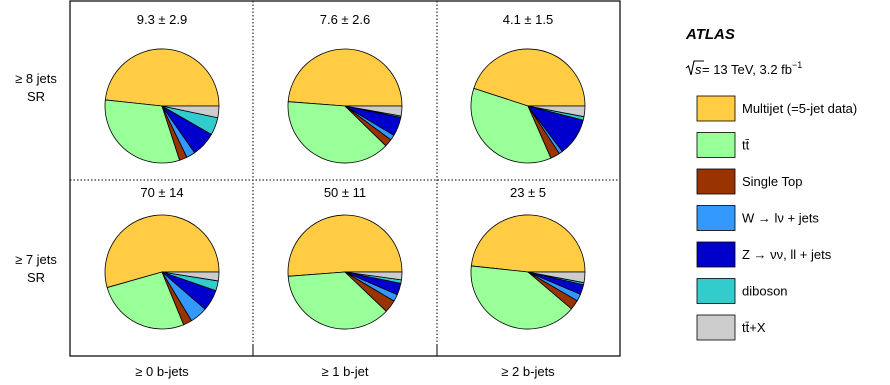 The height and width of the screenshot is (385, 890). I want to click on legend-label: Multijet (=5-jet data), so click(799, 108).